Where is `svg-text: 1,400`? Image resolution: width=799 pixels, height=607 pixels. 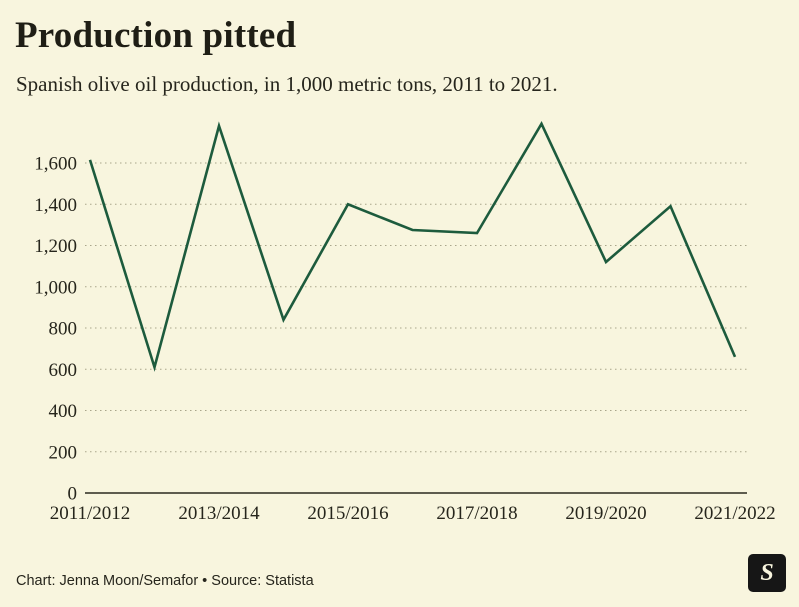
svg-text: 1,400 is located at coordinates (55, 205).